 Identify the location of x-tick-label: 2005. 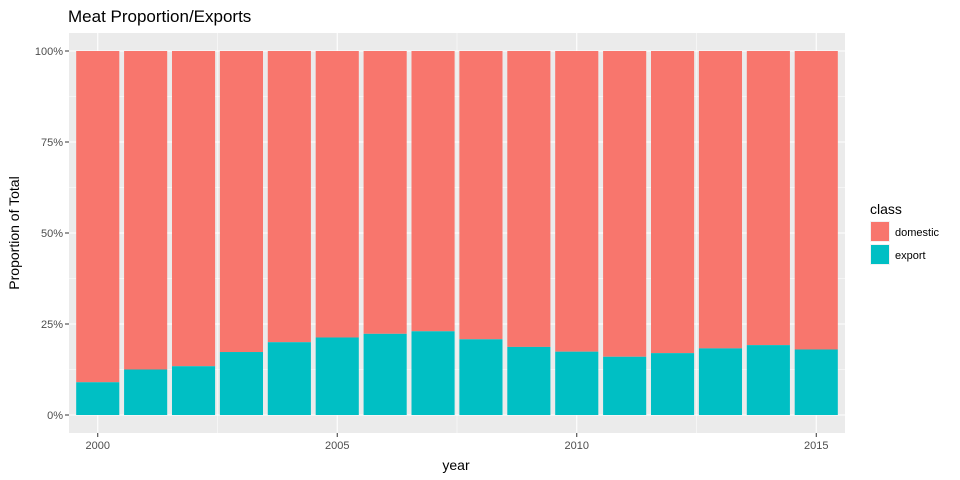
(337, 446).